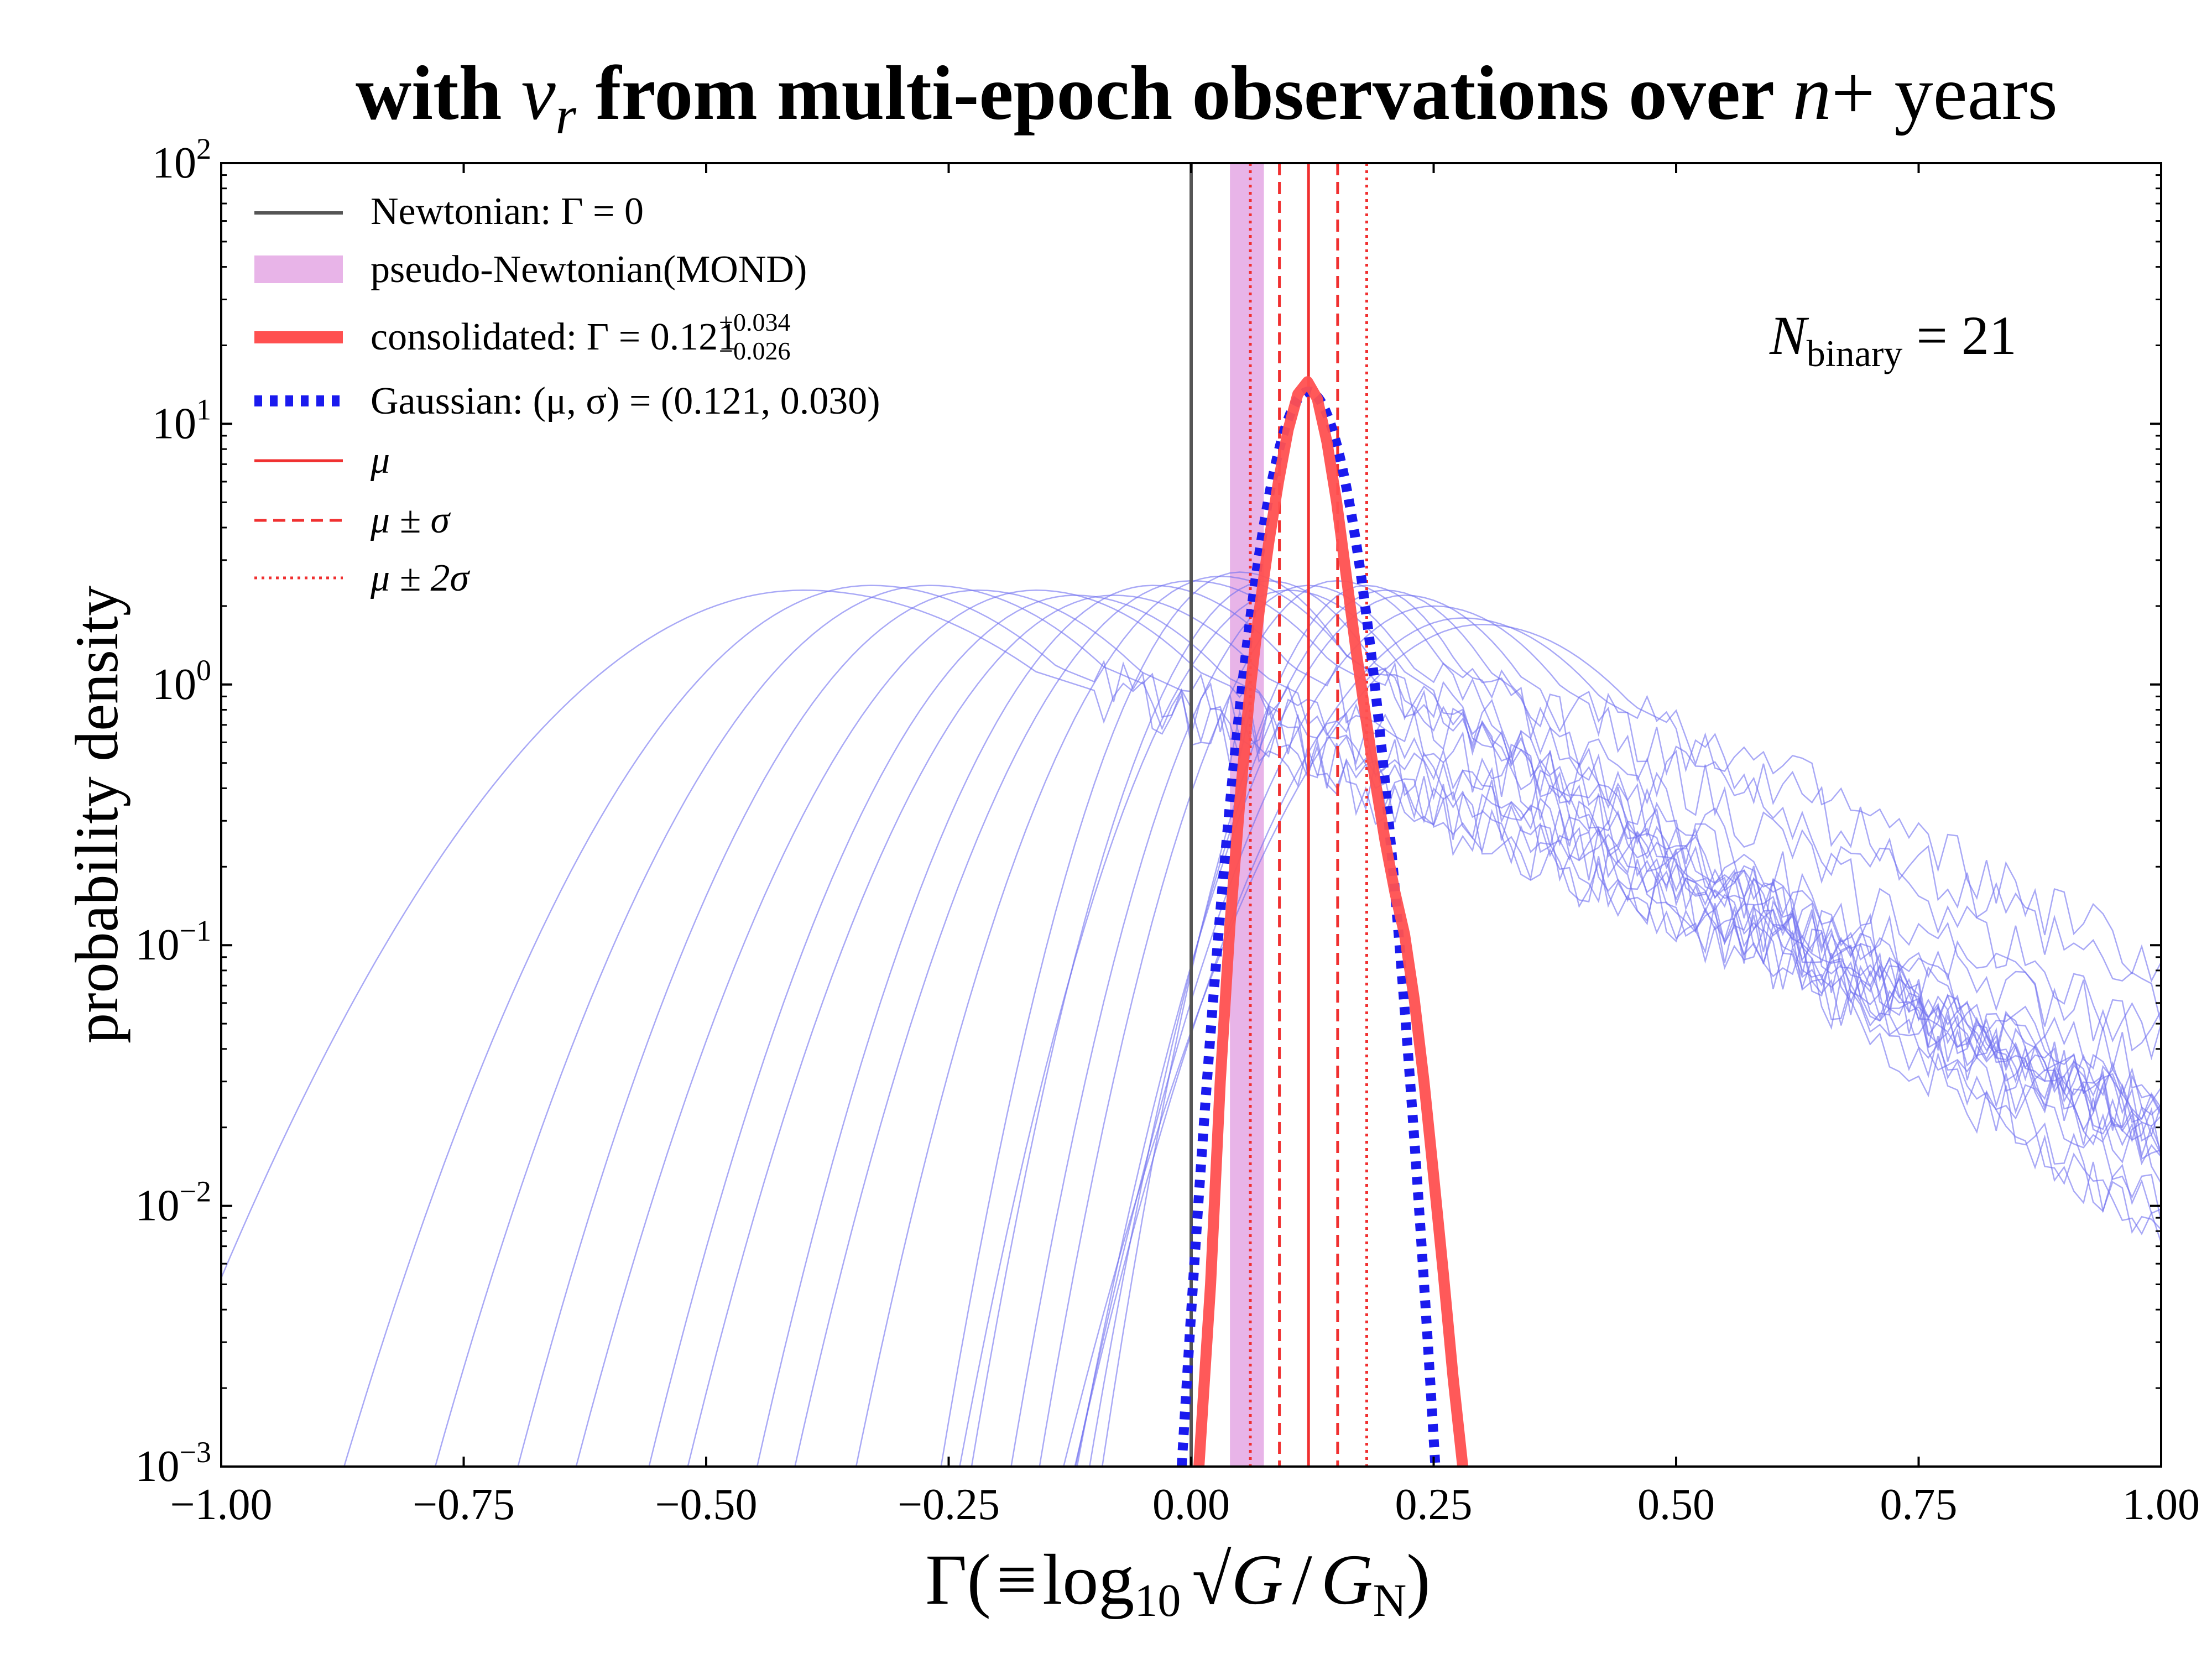  What do you see at coordinates (1434, 1505) in the screenshot?
I see `x-tick-label: 0.25` at bounding box center [1434, 1505].